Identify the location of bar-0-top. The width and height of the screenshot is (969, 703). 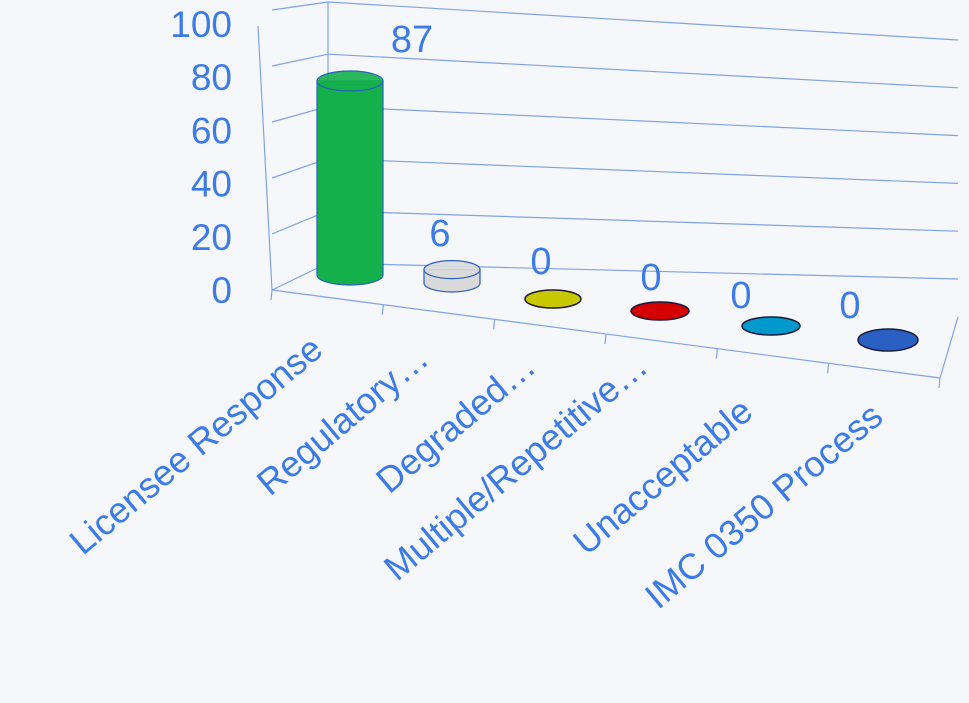
(350, 81).